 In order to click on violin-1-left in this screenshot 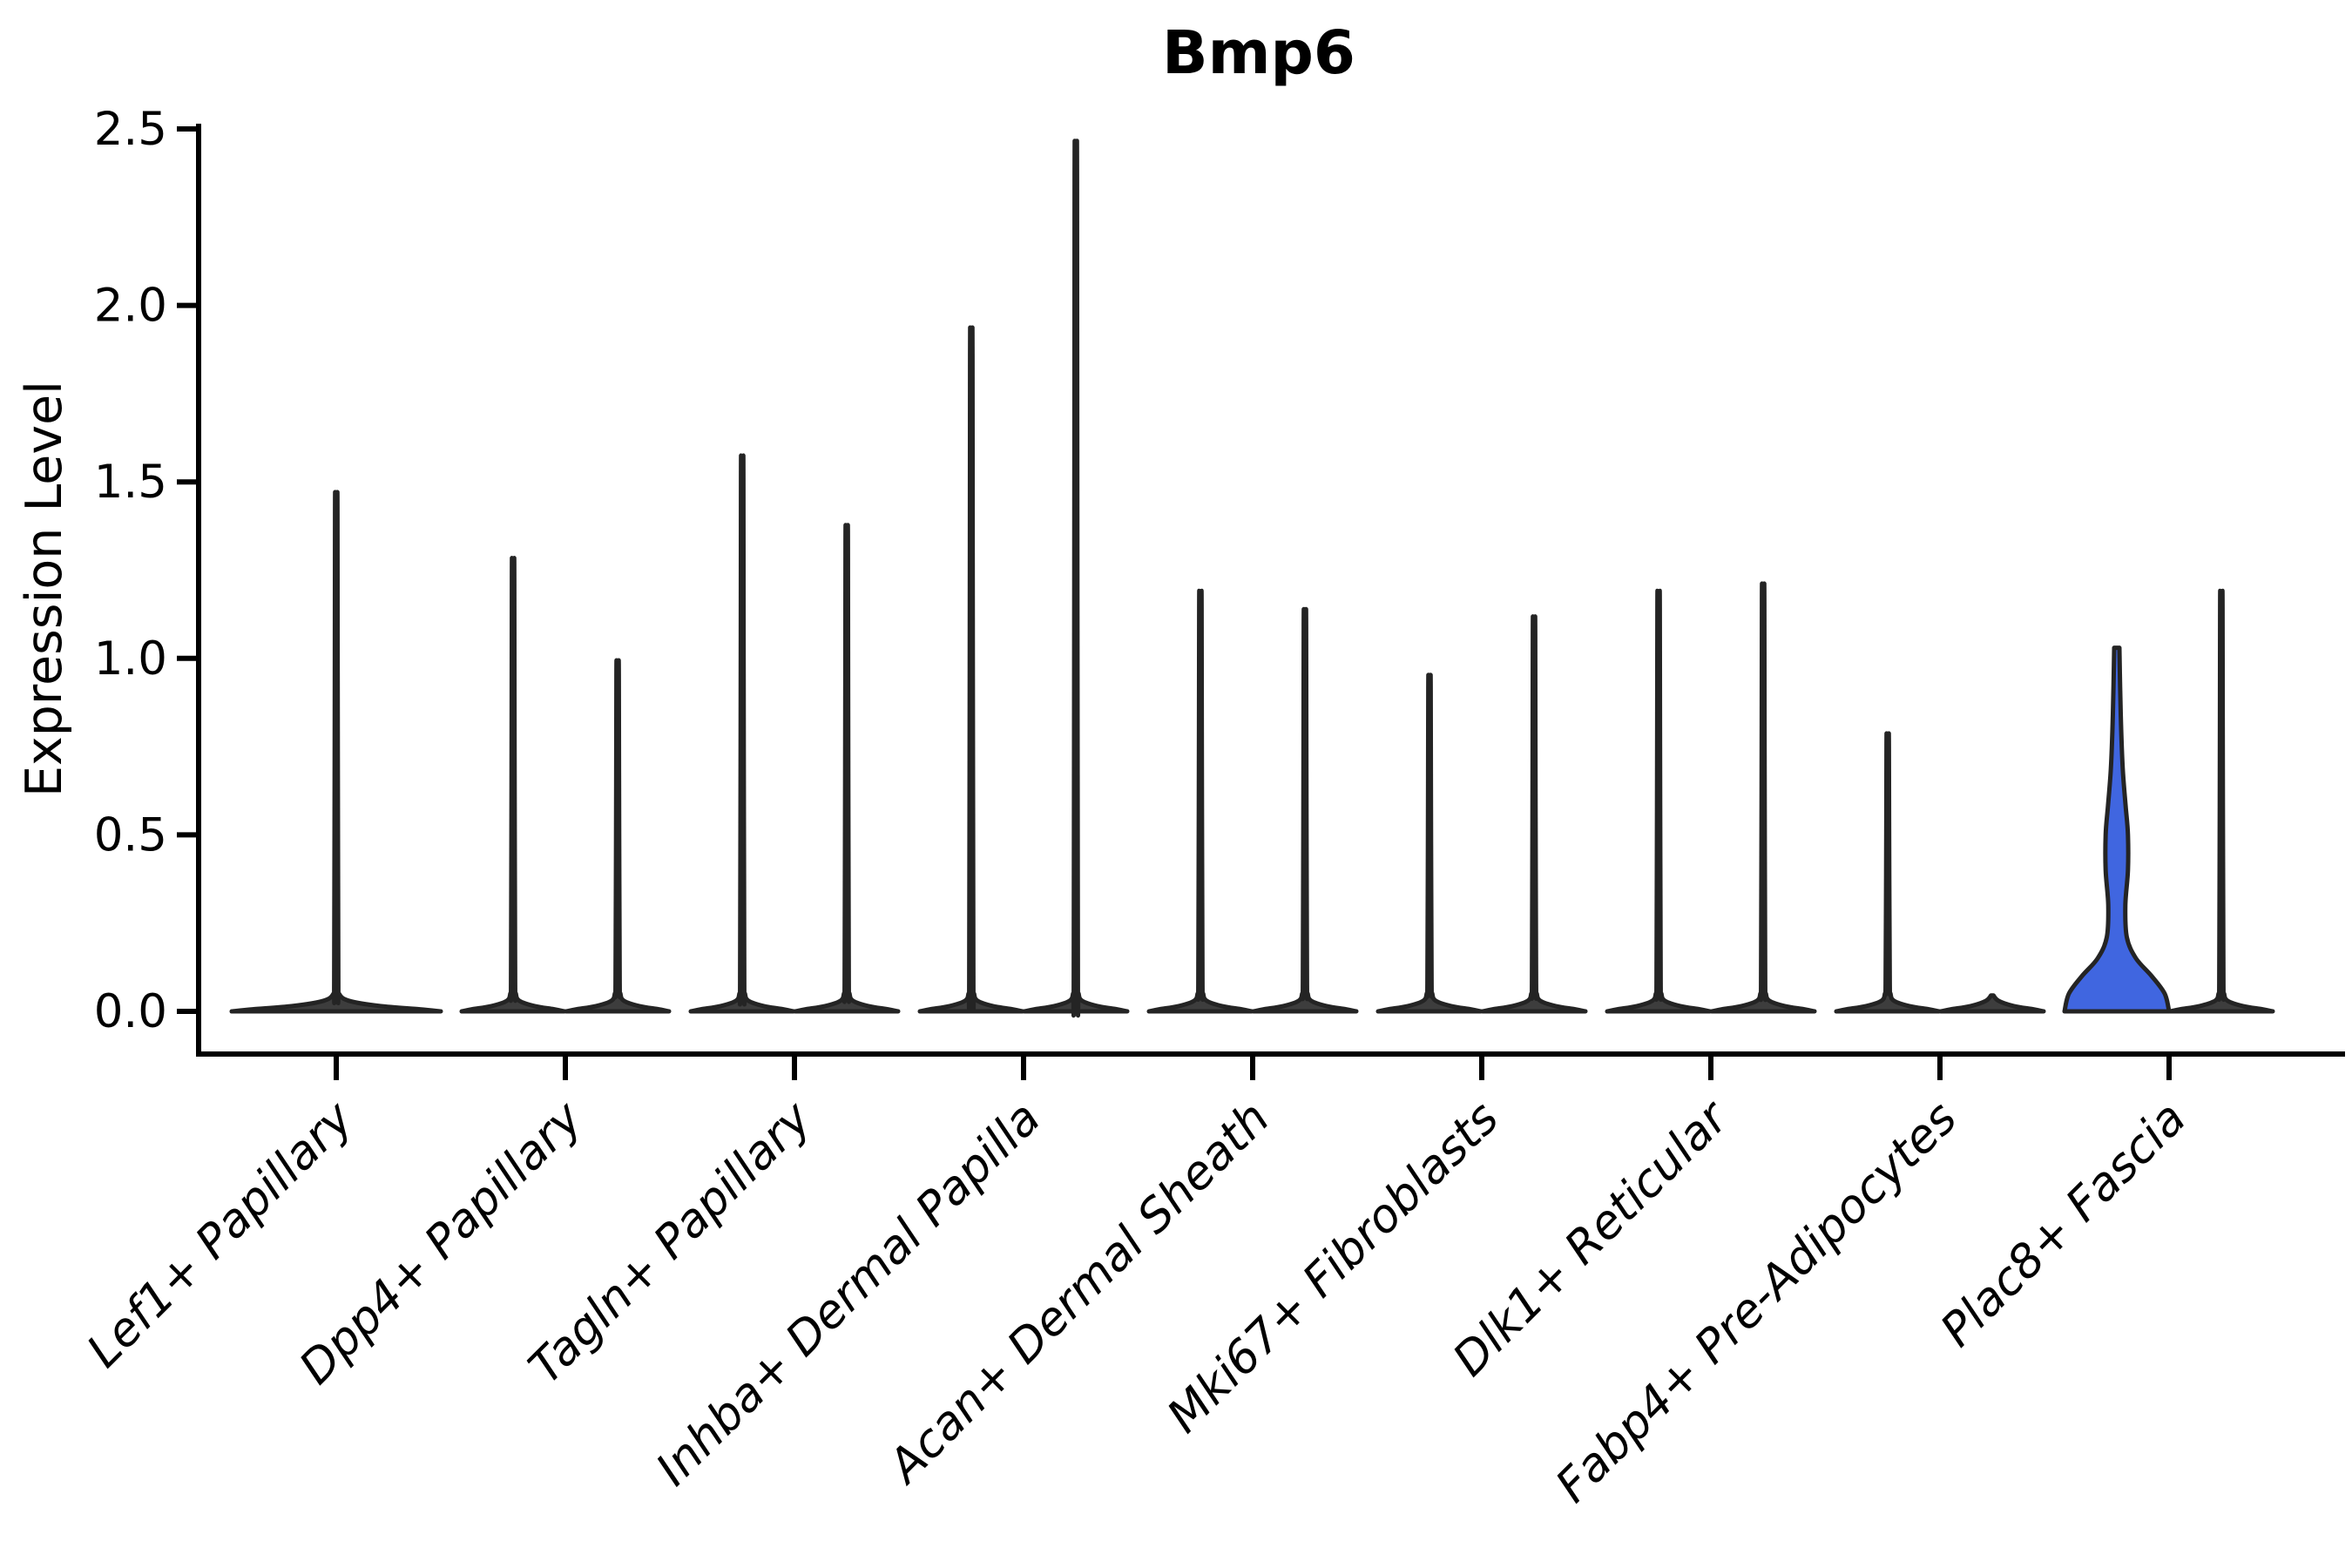, I will do `click(513, 785)`.